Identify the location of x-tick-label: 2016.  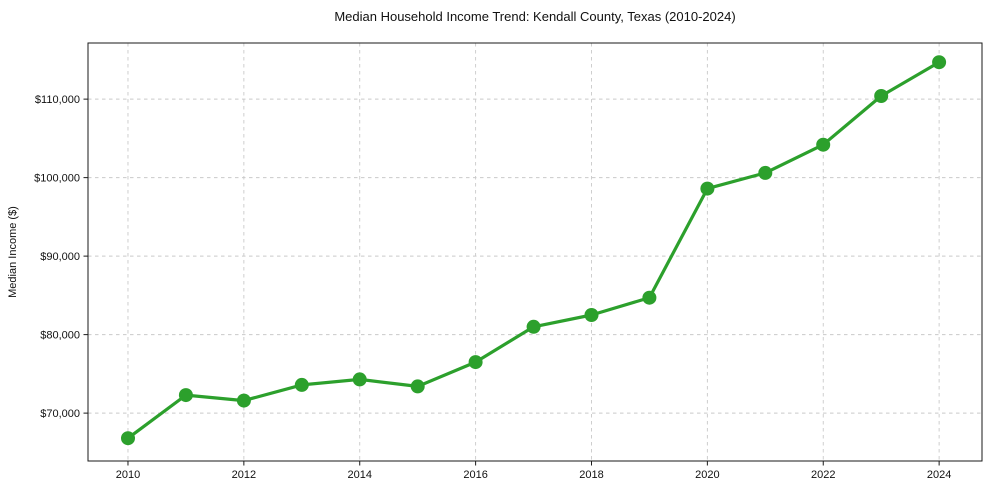
(475, 475).